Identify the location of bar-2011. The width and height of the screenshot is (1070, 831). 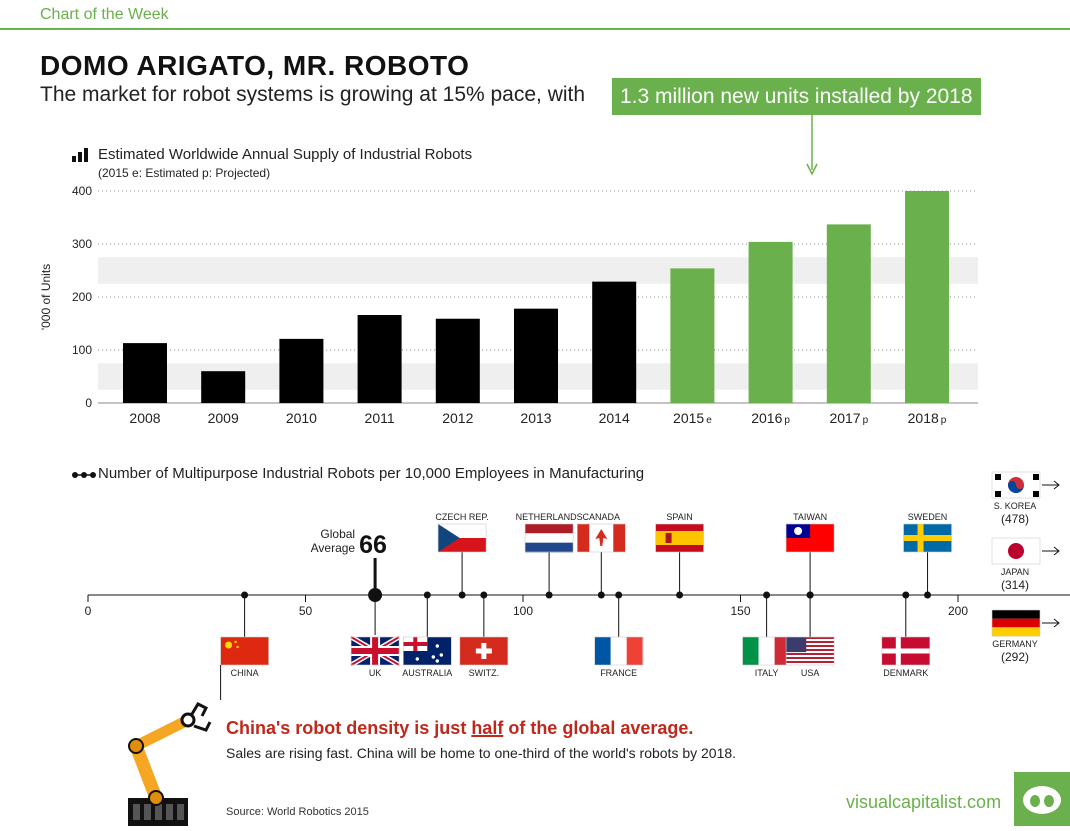
(379, 359).